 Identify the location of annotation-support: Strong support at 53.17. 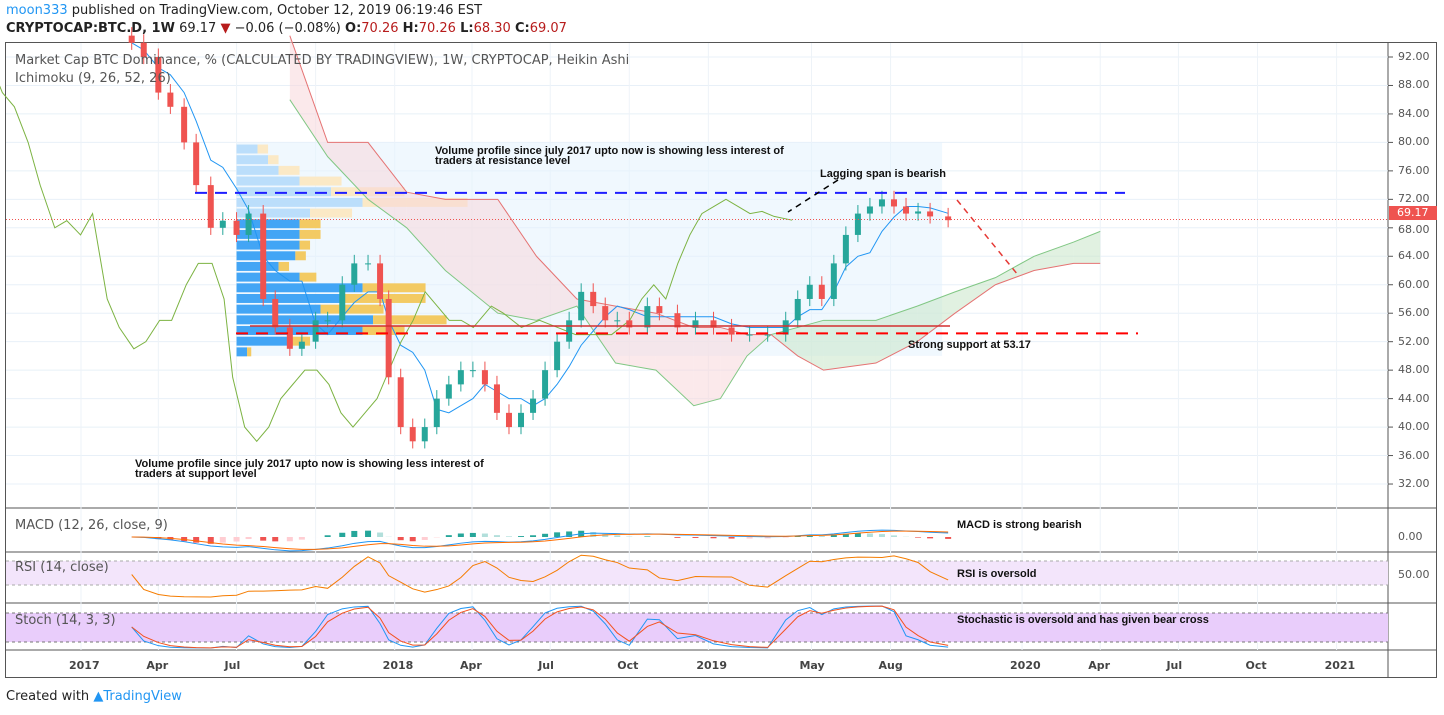
(969, 345).